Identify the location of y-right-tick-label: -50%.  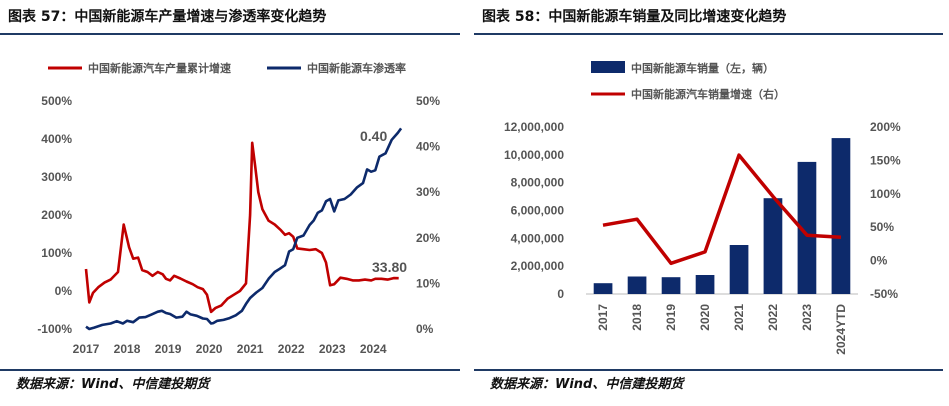
(884, 294).